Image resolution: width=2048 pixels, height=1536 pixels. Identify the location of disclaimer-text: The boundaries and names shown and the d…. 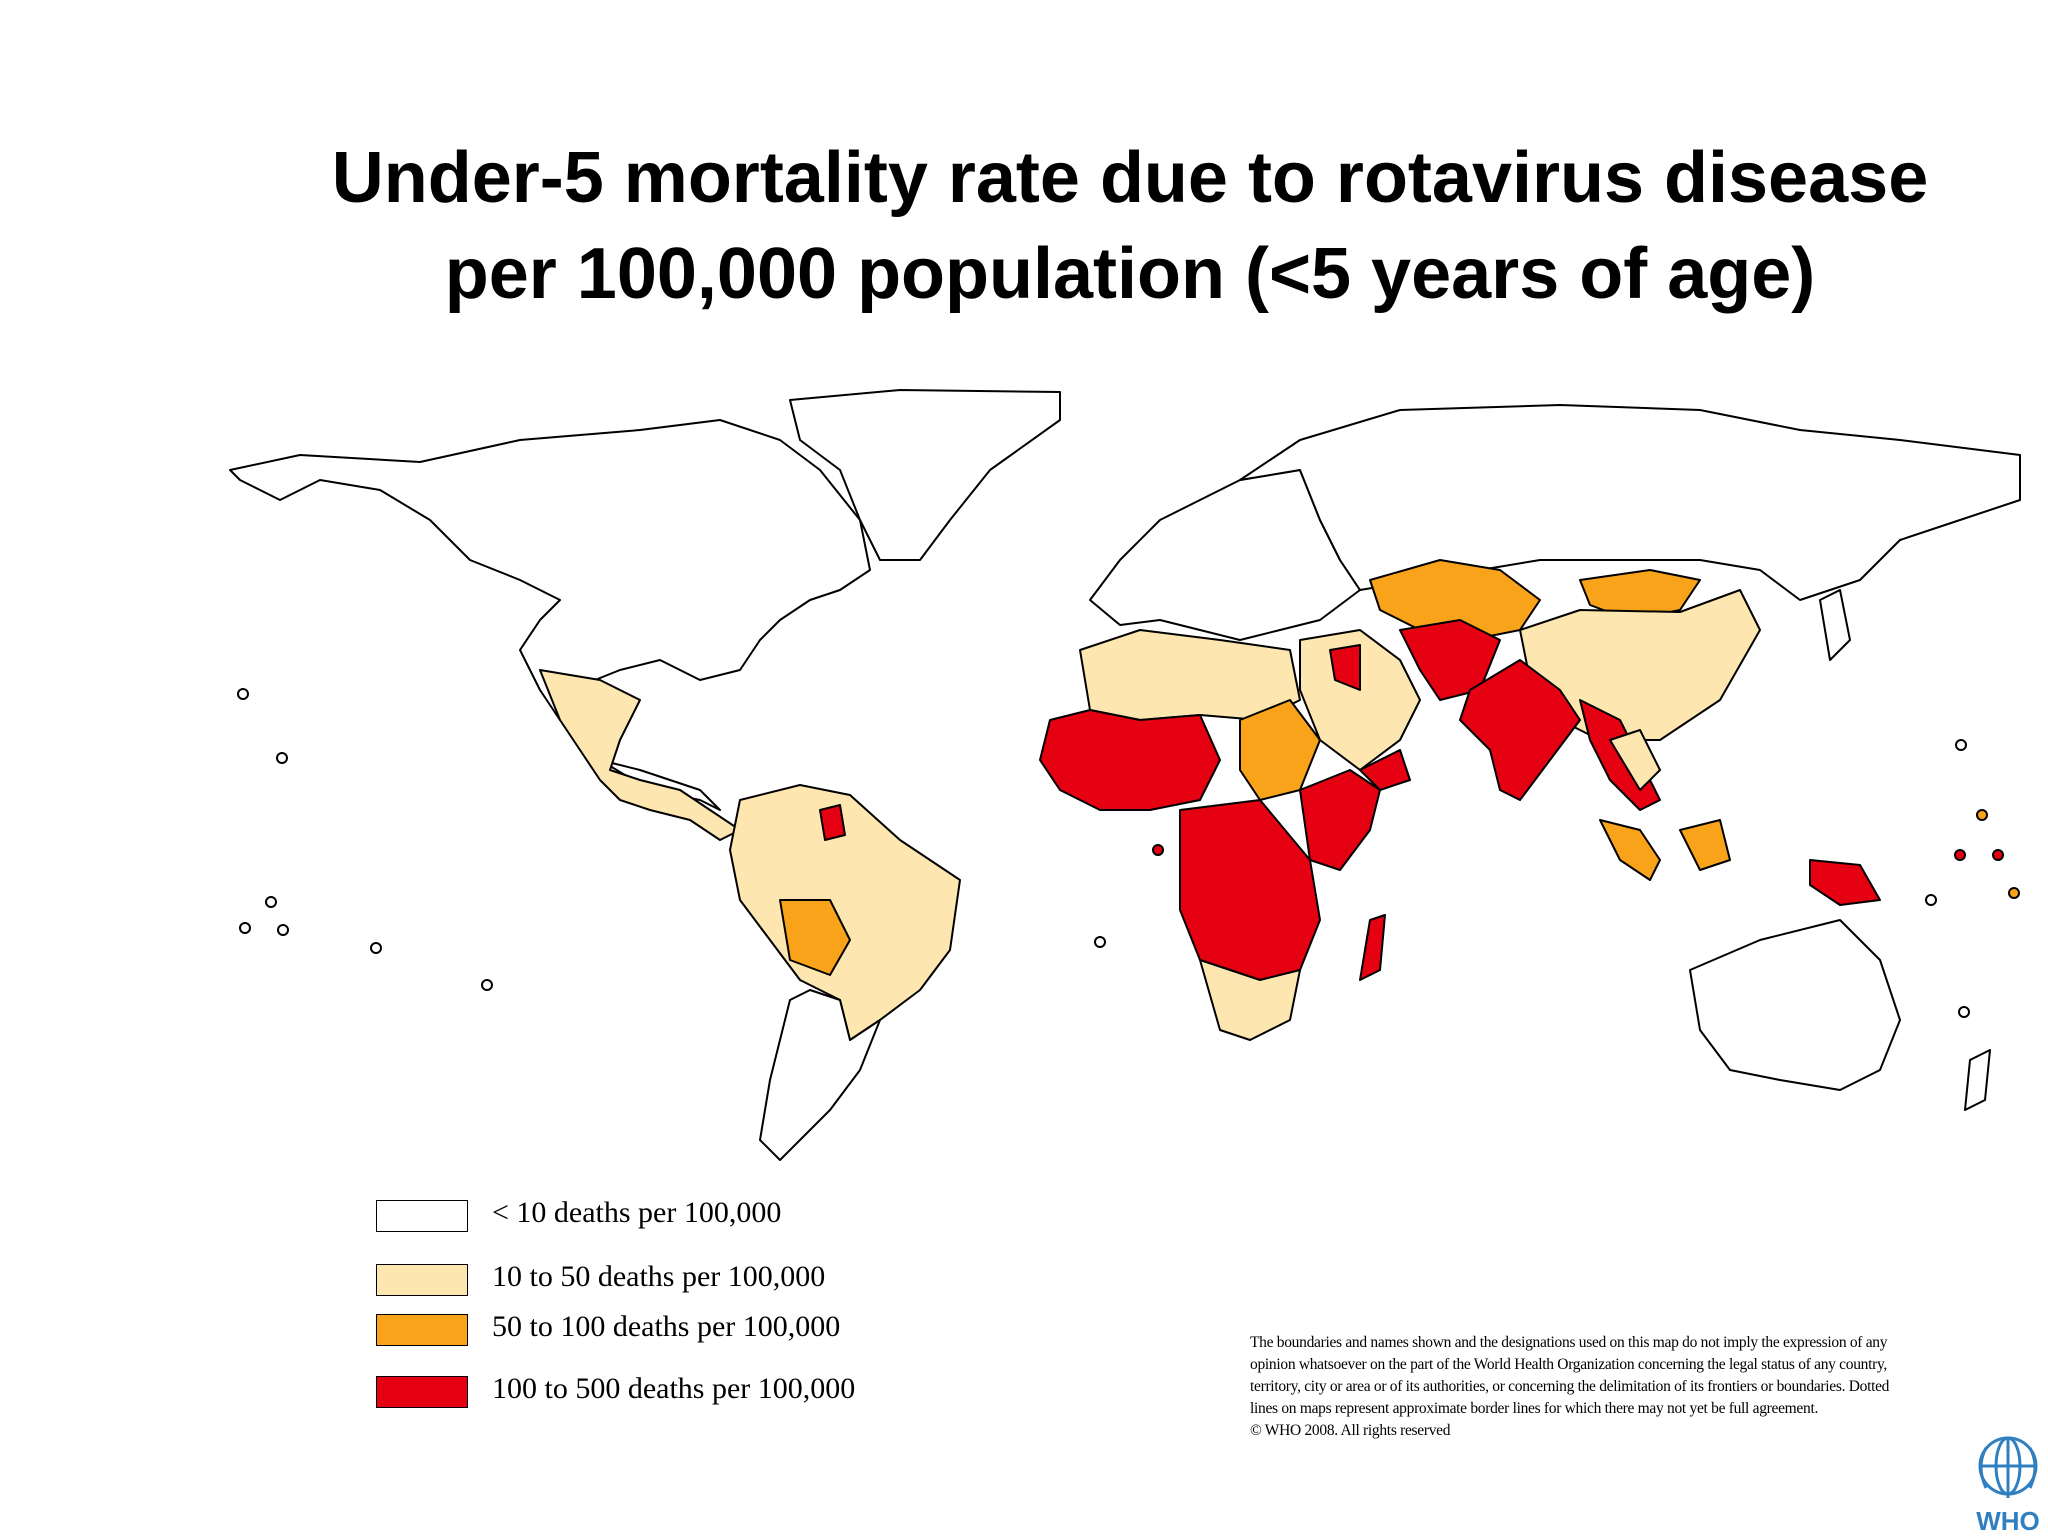
(1570, 1375).